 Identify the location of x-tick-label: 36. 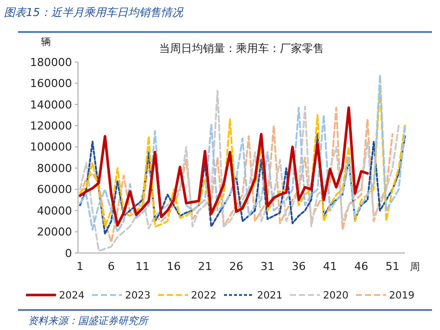
(299, 266).